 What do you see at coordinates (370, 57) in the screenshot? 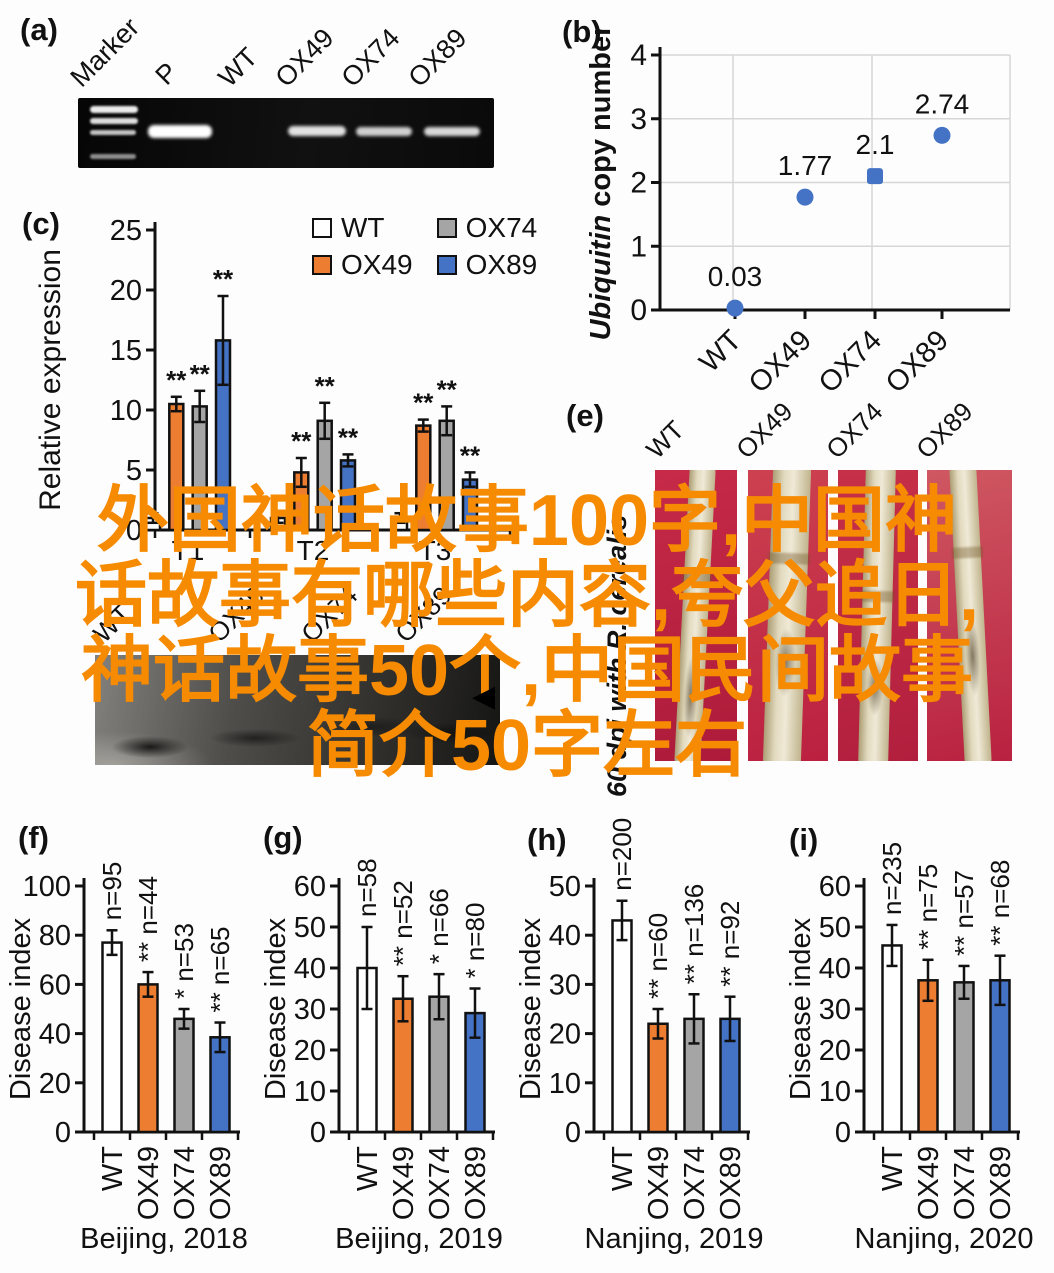
I see `gel-a-lane-label: OX74` at bounding box center [370, 57].